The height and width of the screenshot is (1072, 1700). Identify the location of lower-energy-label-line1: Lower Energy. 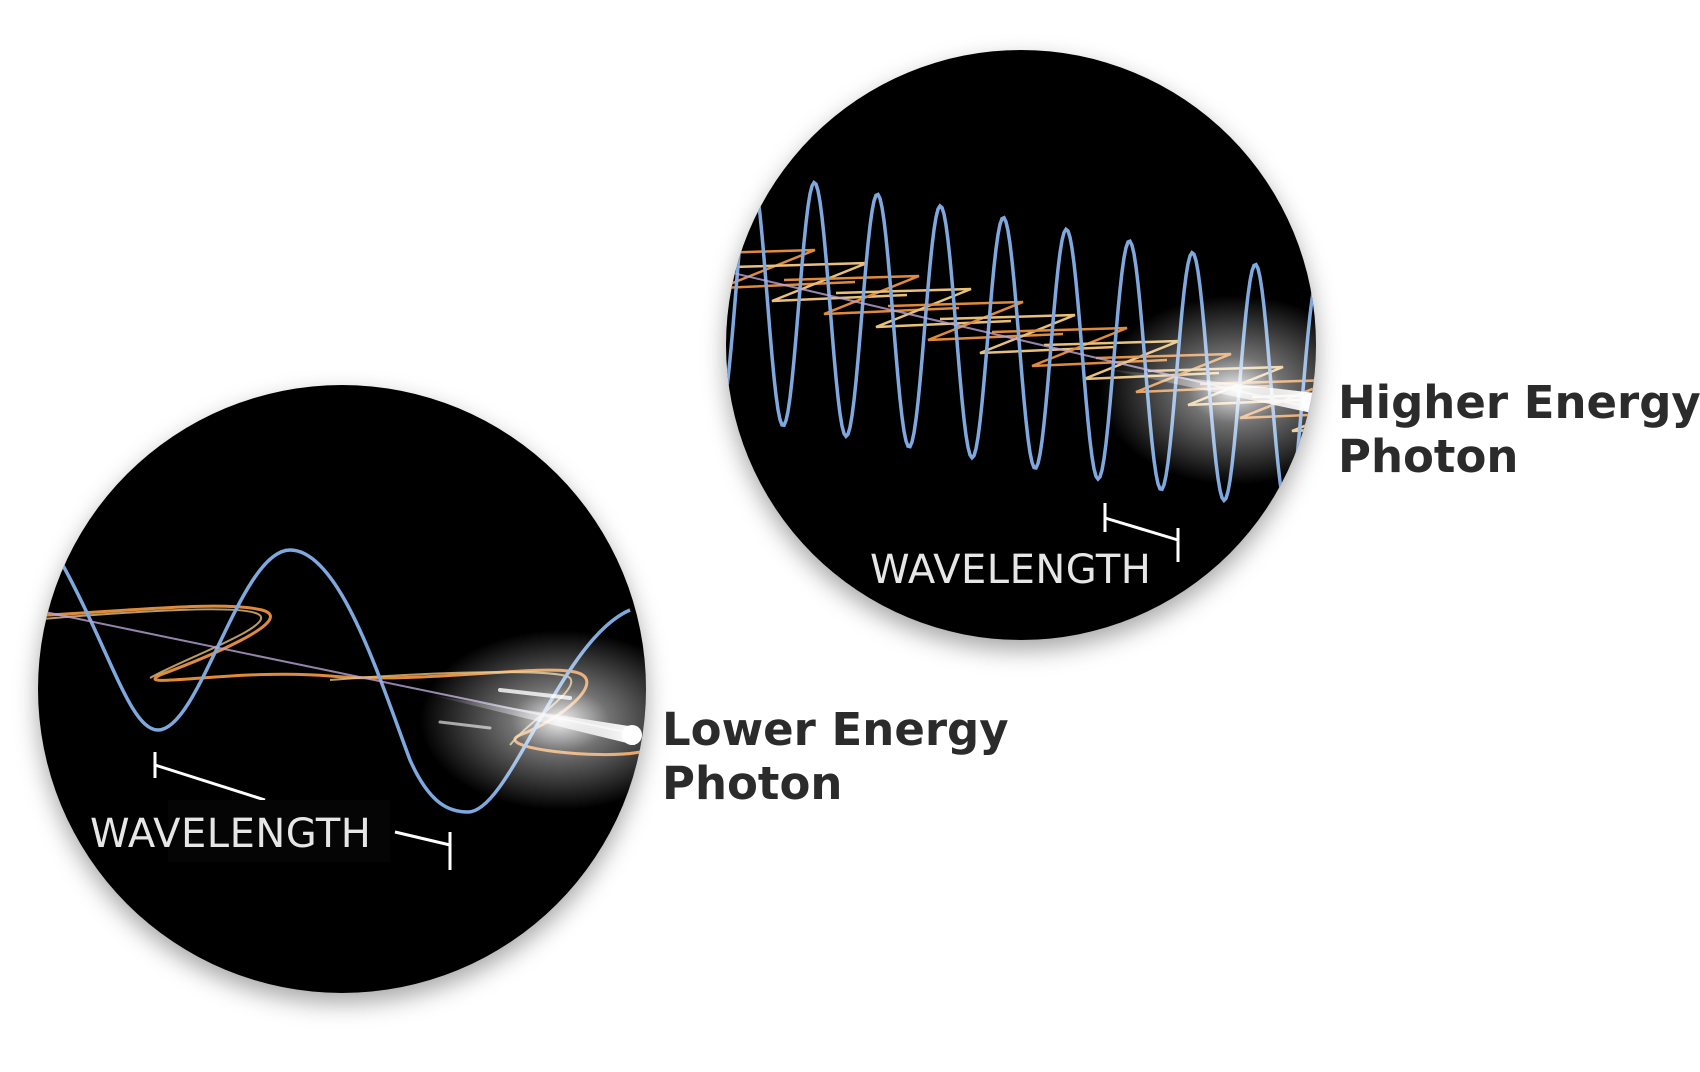
(835, 729).